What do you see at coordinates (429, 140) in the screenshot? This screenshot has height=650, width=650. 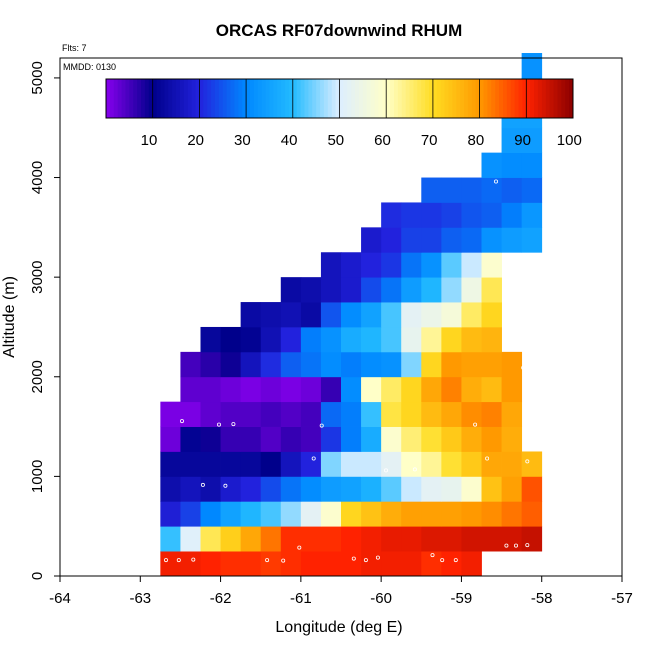 I see `colorbar-tick-label: 70` at bounding box center [429, 140].